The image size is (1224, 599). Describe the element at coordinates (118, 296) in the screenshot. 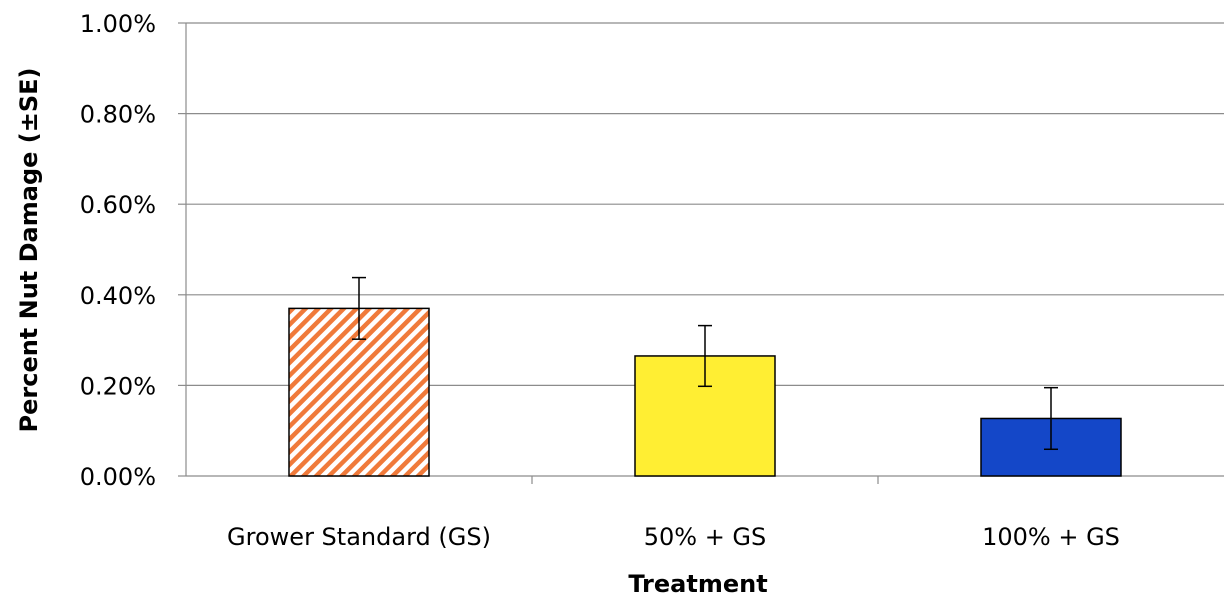

I see `y-tick-label: 0.40%` at that location.